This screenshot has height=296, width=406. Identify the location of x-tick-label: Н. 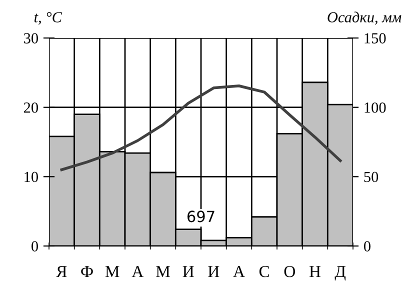
(315, 272).